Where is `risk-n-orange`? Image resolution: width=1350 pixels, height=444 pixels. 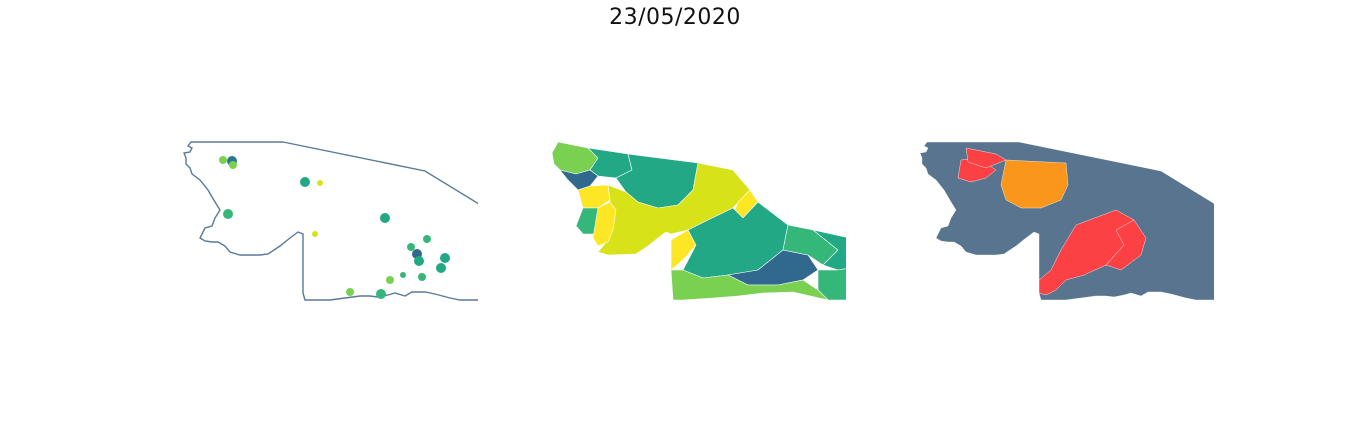
risk-n-orange is located at coordinates (1034, 184).